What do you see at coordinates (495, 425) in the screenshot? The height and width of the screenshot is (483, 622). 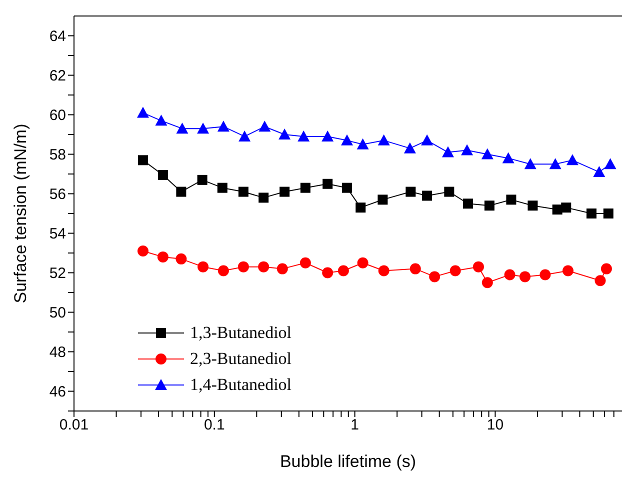 I see `x-tick-label: 10` at bounding box center [495, 425].